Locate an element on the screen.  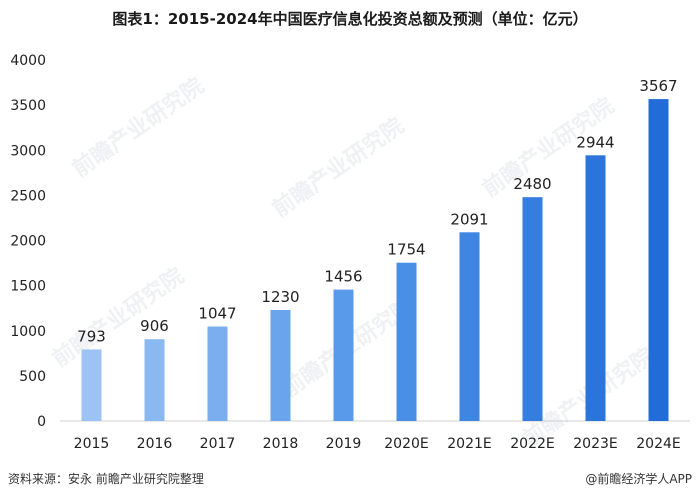
x-tick-label-2023E: 2023E is located at coordinates (595, 444).